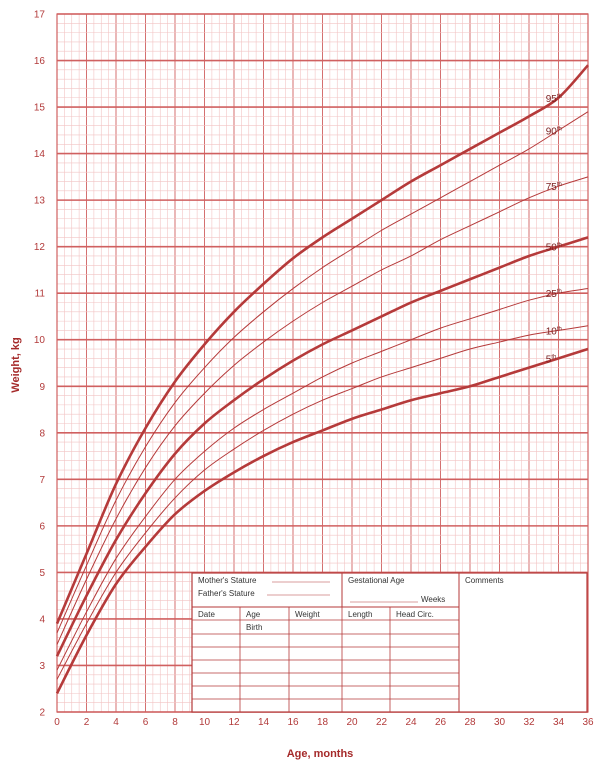  Describe the element at coordinates (42, 666) in the screenshot. I see `y-tick-label: 3` at that location.